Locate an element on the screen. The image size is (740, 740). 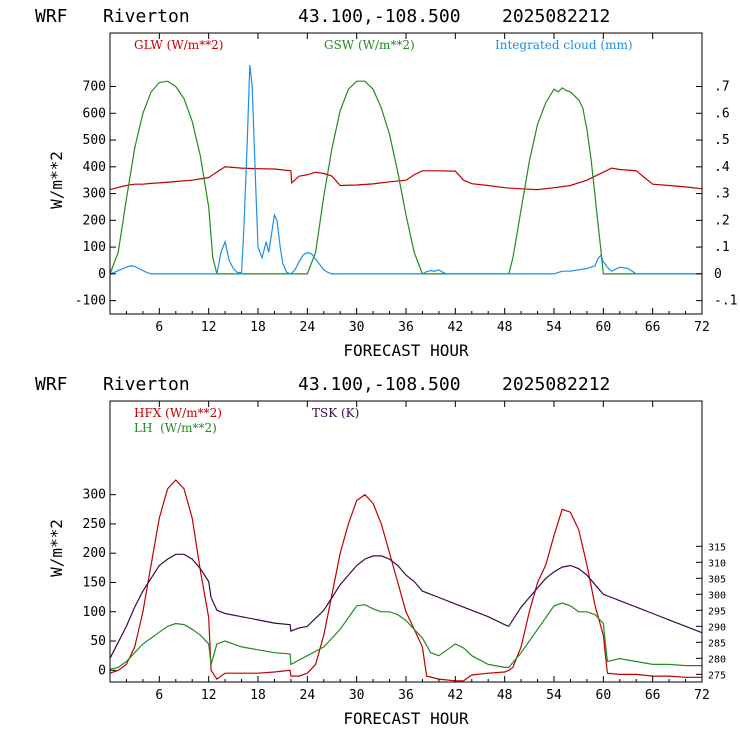
y2-tick-label: 315 is located at coordinates (717, 547).